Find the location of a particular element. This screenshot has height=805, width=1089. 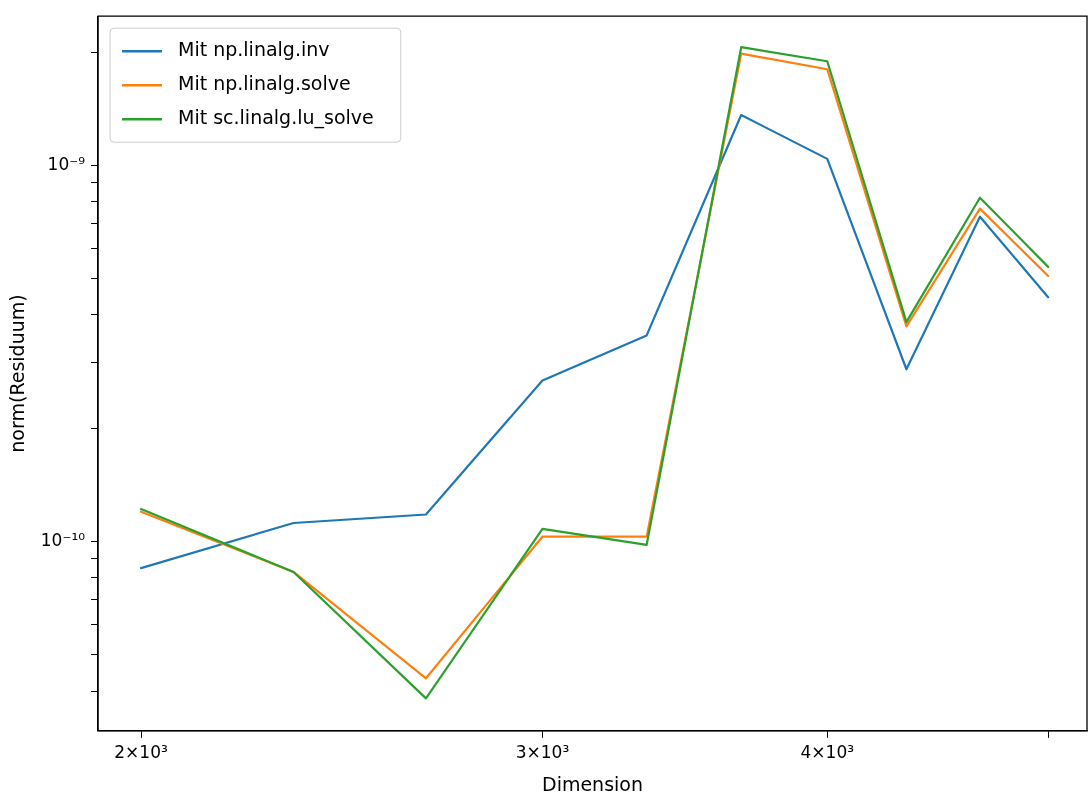

x-tick-label: 4×10³ is located at coordinates (827, 752).